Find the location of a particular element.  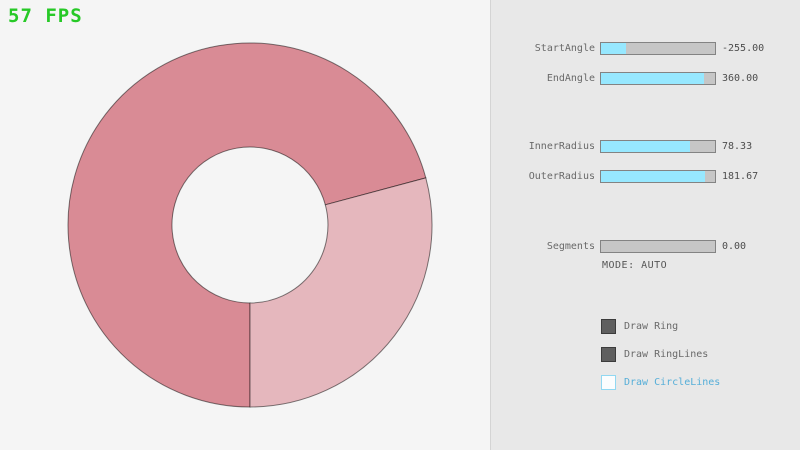

slider-value: 181.67 is located at coordinates (740, 176).